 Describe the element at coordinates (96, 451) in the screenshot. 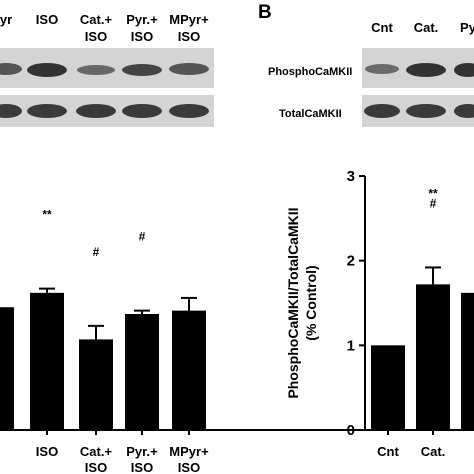

I see `x-category-label: Cat.+` at that location.